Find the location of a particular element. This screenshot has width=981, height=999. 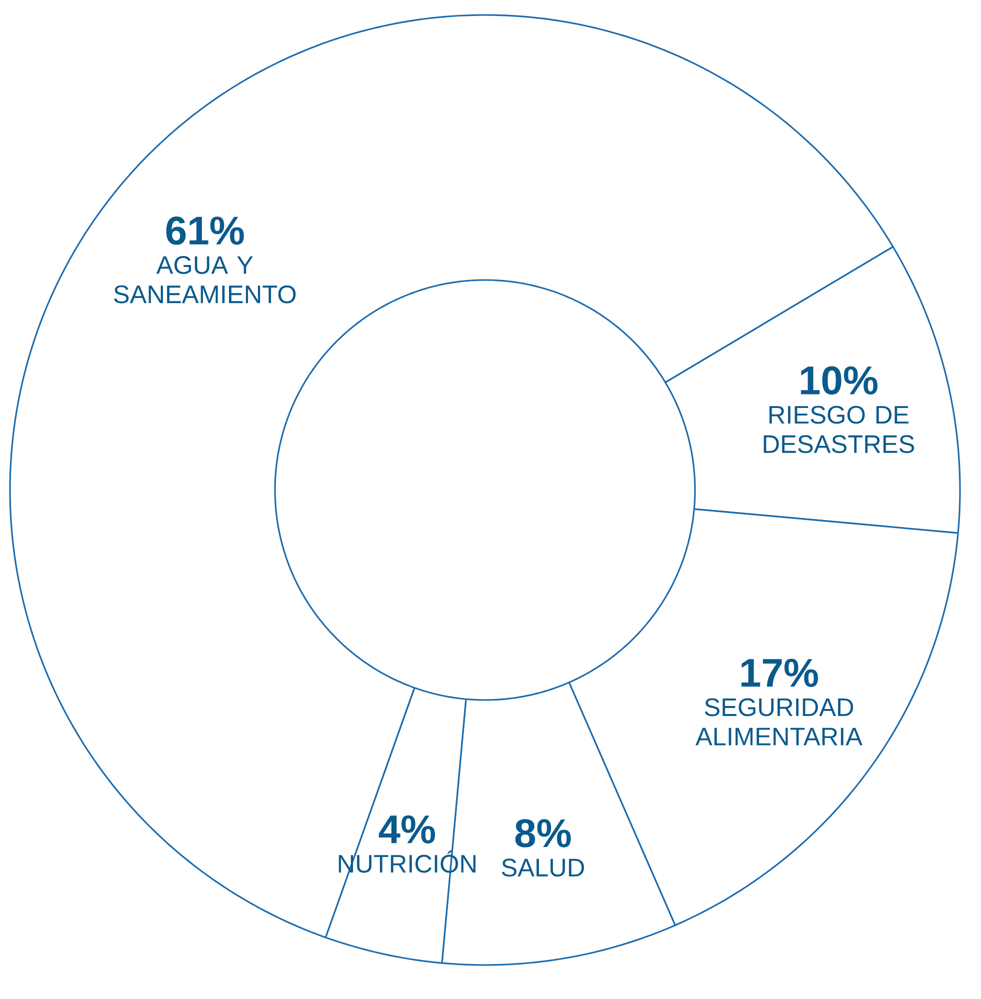

slice-label: SEGURIDAD ALIMENTARIA is located at coordinates (779, 722).